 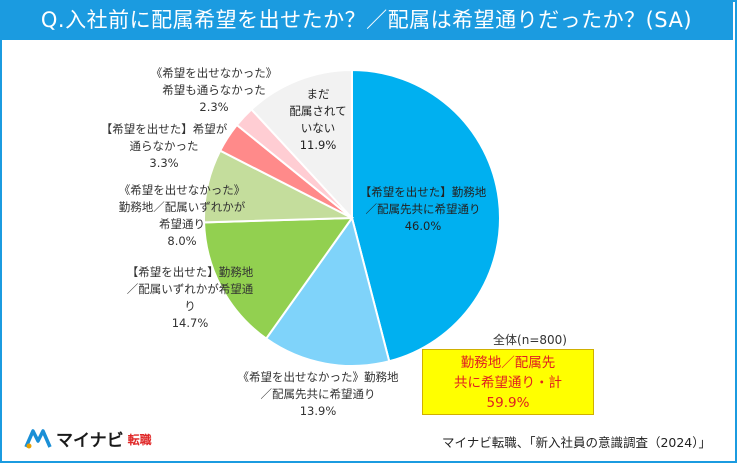 I want to click on highlight-callout: 勤務地／配属先 共に希望通り・計 59.9%, so click(x=508, y=382).